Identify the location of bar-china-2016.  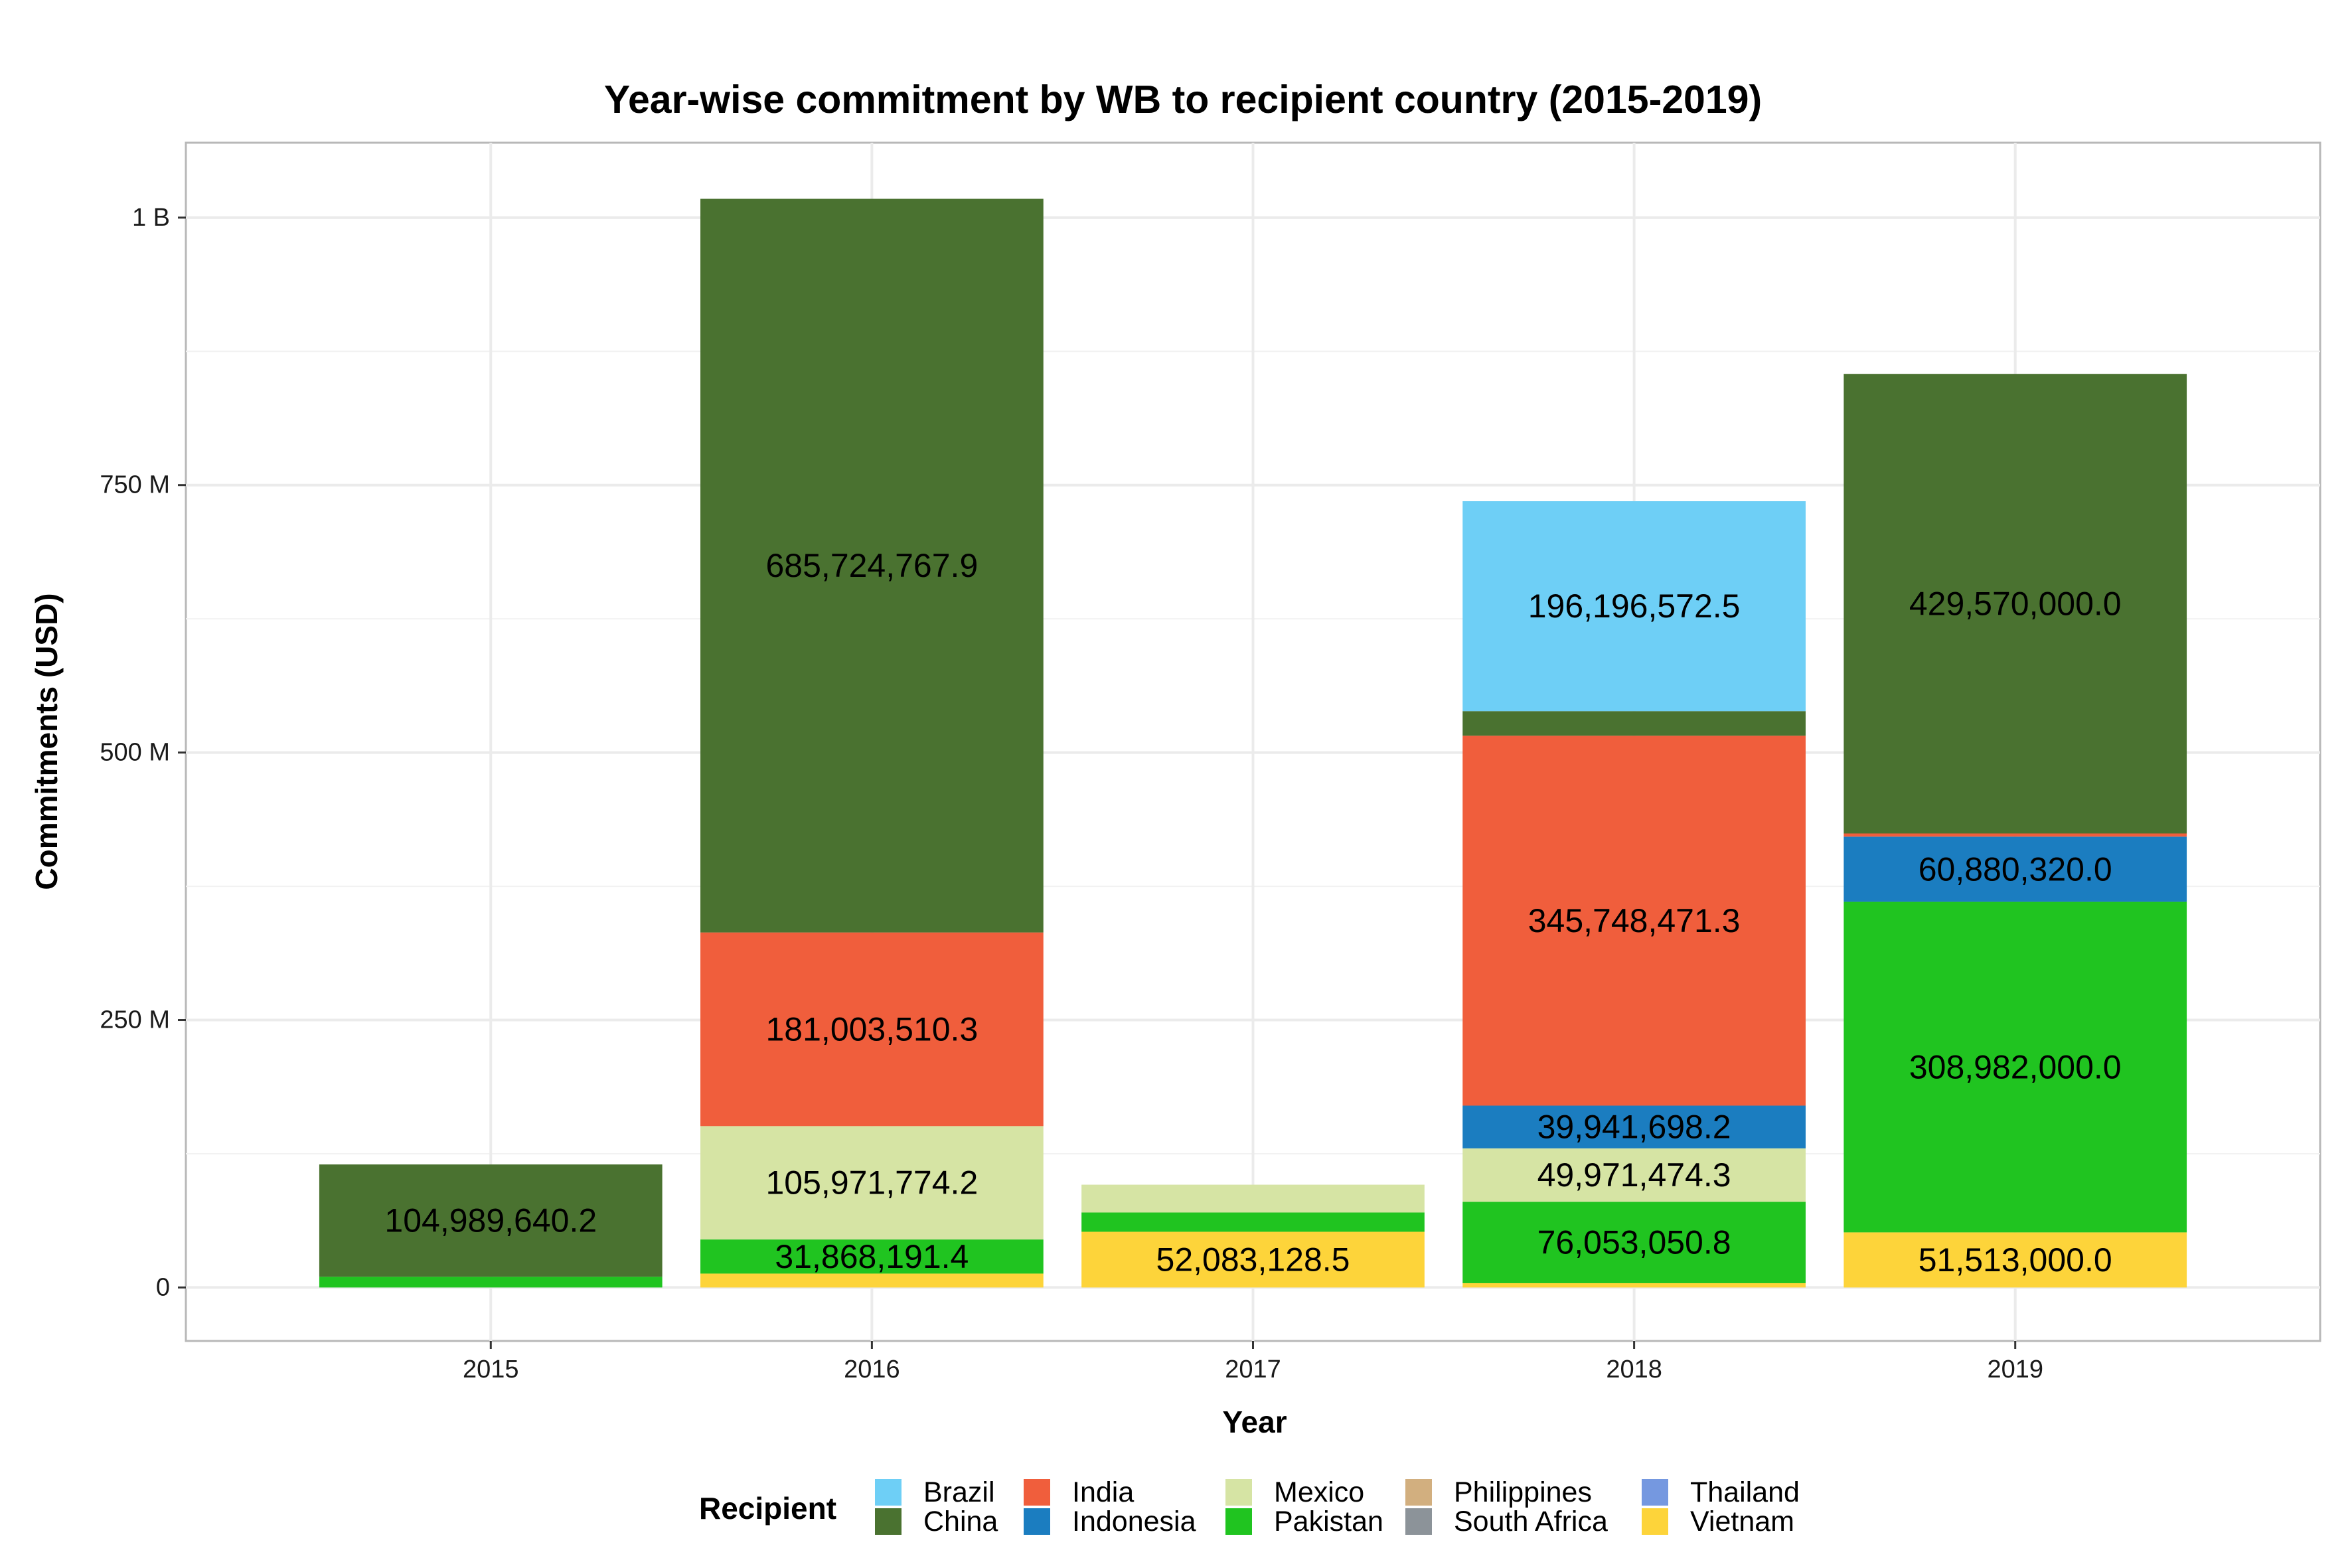
(872, 565).